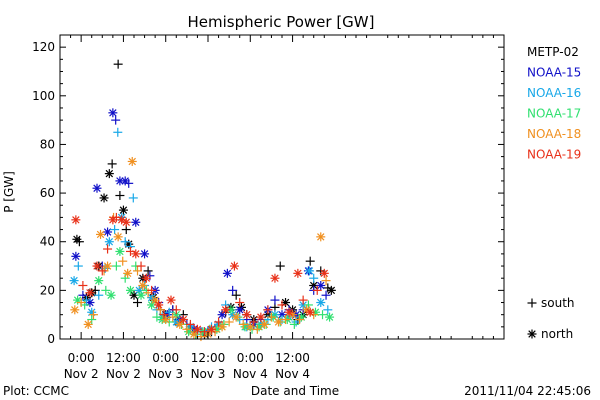  Describe the element at coordinates (554, 73) in the screenshot. I see `legend-series-noaa-15: NOAA-15` at that location.